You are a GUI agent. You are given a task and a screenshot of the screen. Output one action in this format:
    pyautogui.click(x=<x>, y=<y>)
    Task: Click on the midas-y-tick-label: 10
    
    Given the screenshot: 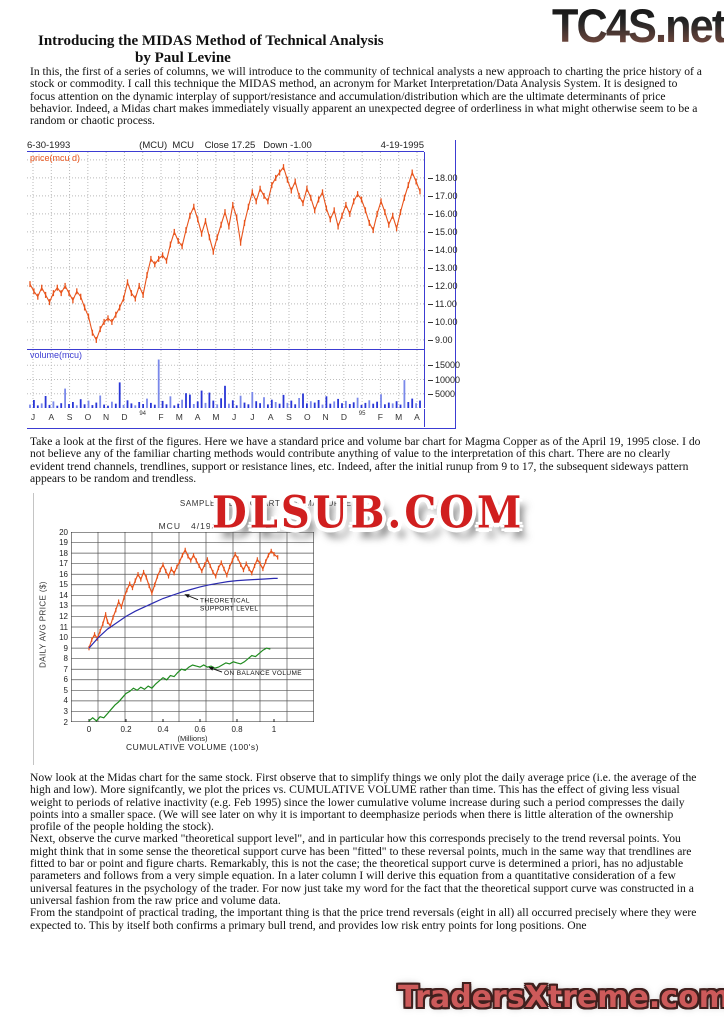 What is the action you would take?
    pyautogui.click(x=63, y=638)
    